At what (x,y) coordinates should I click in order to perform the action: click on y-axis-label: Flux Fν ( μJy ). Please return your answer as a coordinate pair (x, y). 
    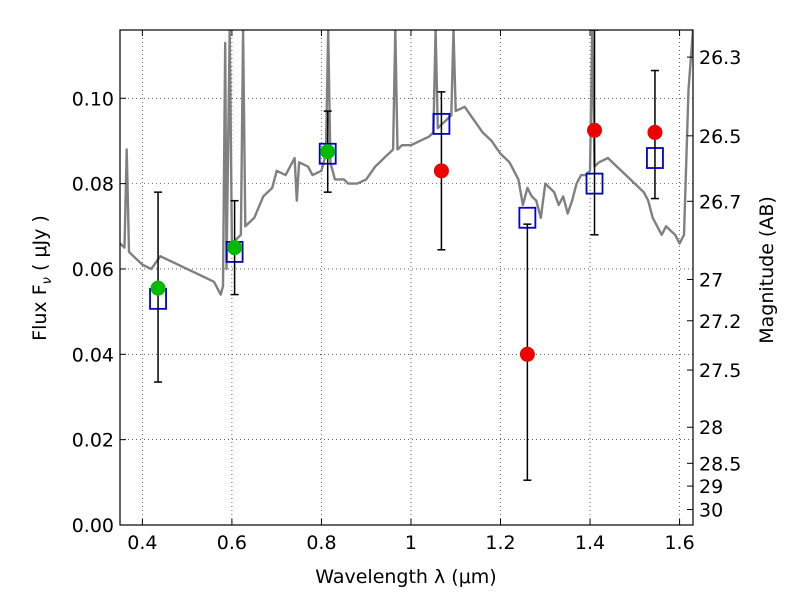
    Looking at the image, I should click on (42, 278).